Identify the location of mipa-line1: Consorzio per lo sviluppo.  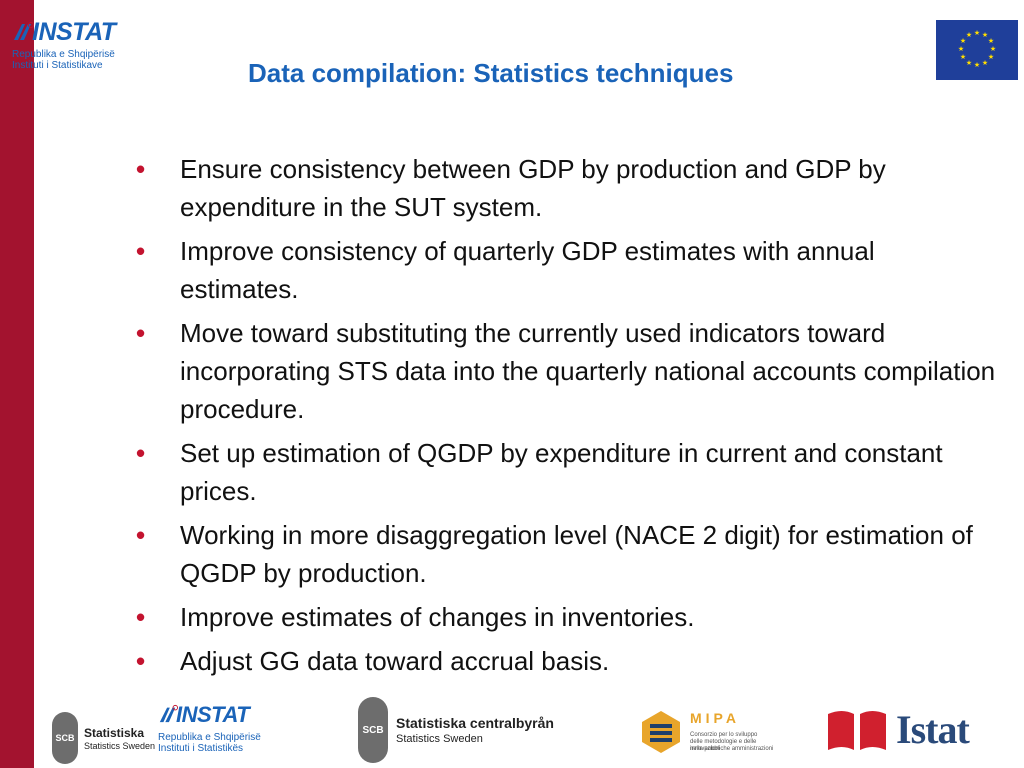
(724, 735).